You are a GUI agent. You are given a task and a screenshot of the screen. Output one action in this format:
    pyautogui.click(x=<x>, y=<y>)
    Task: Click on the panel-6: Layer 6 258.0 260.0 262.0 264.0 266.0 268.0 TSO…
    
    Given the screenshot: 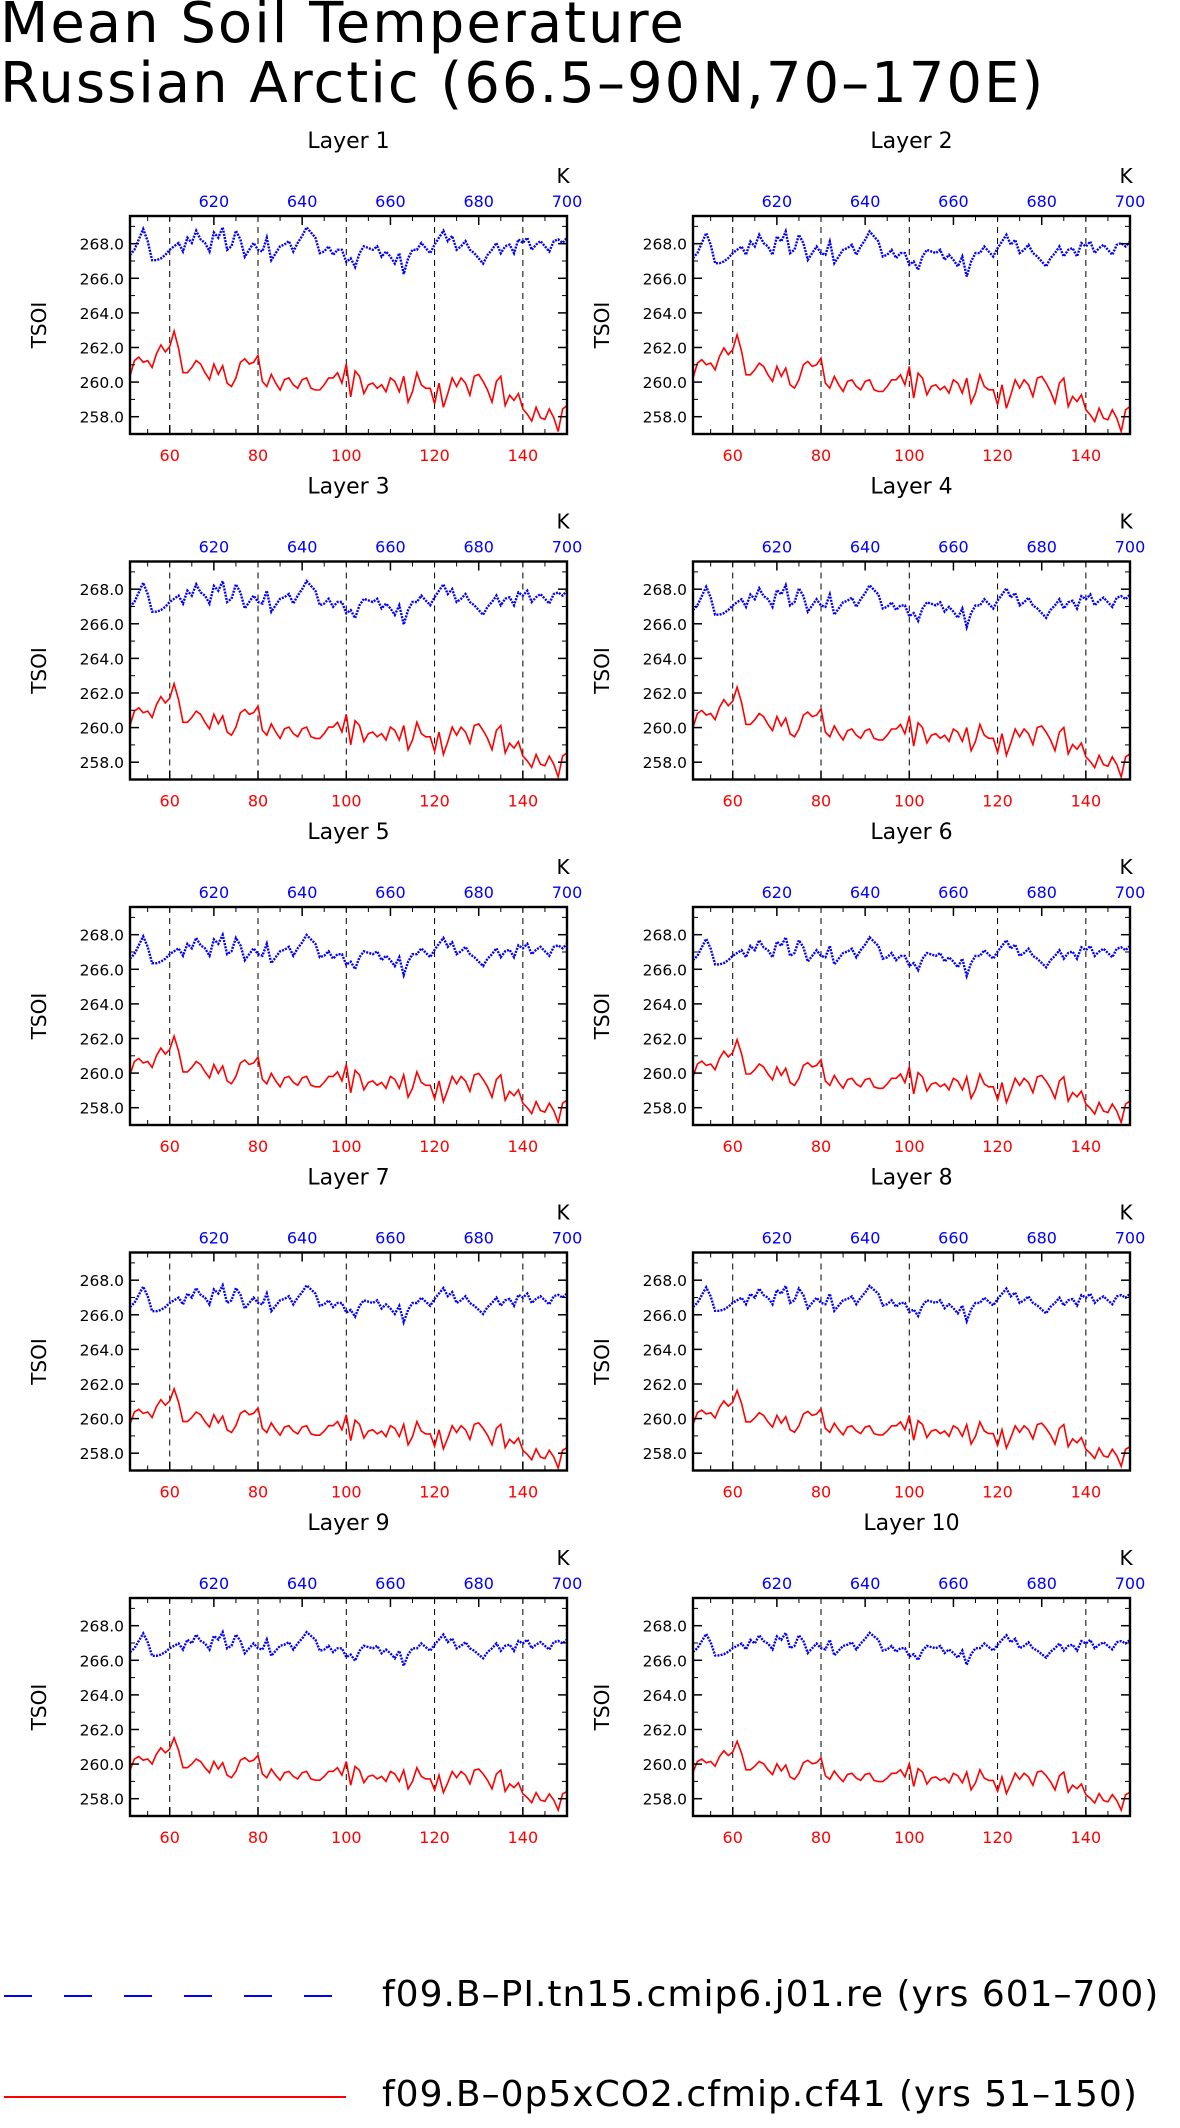 What is the action you would take?
    pyautogui.click(x=867, y=988)
    